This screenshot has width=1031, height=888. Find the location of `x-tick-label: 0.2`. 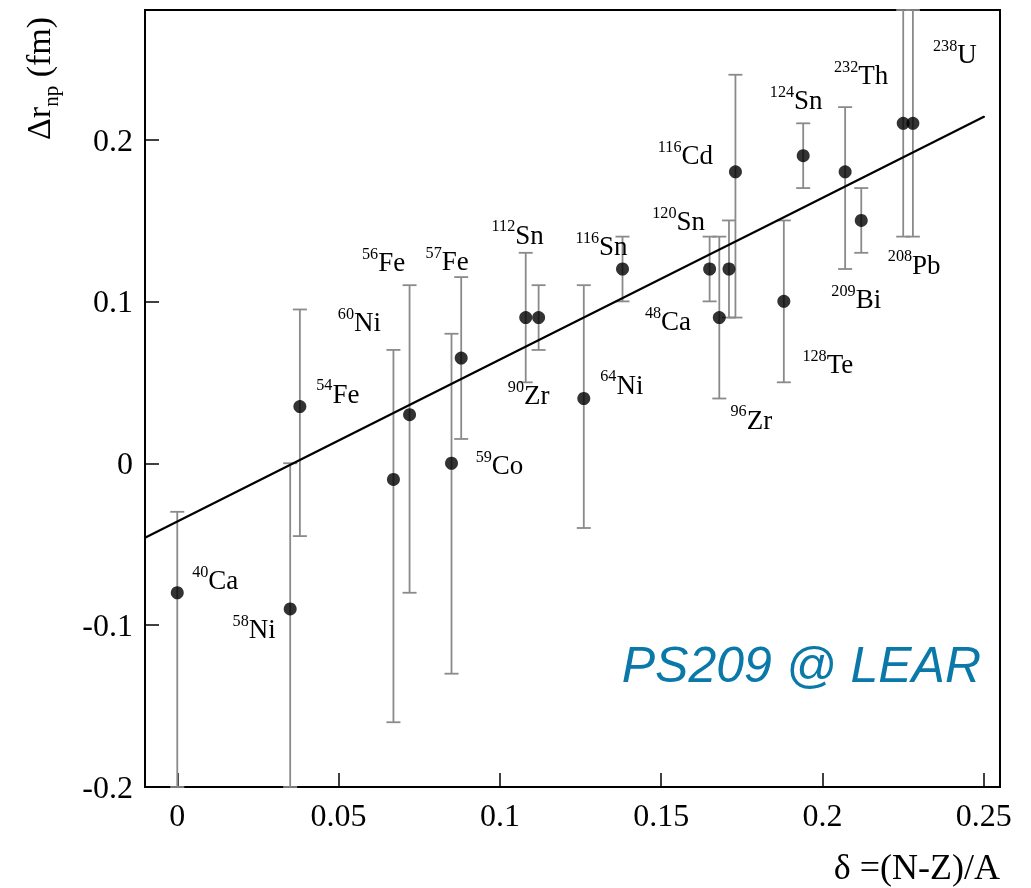

x-tick-label: 0.2 is located at coordinates (822, 815).